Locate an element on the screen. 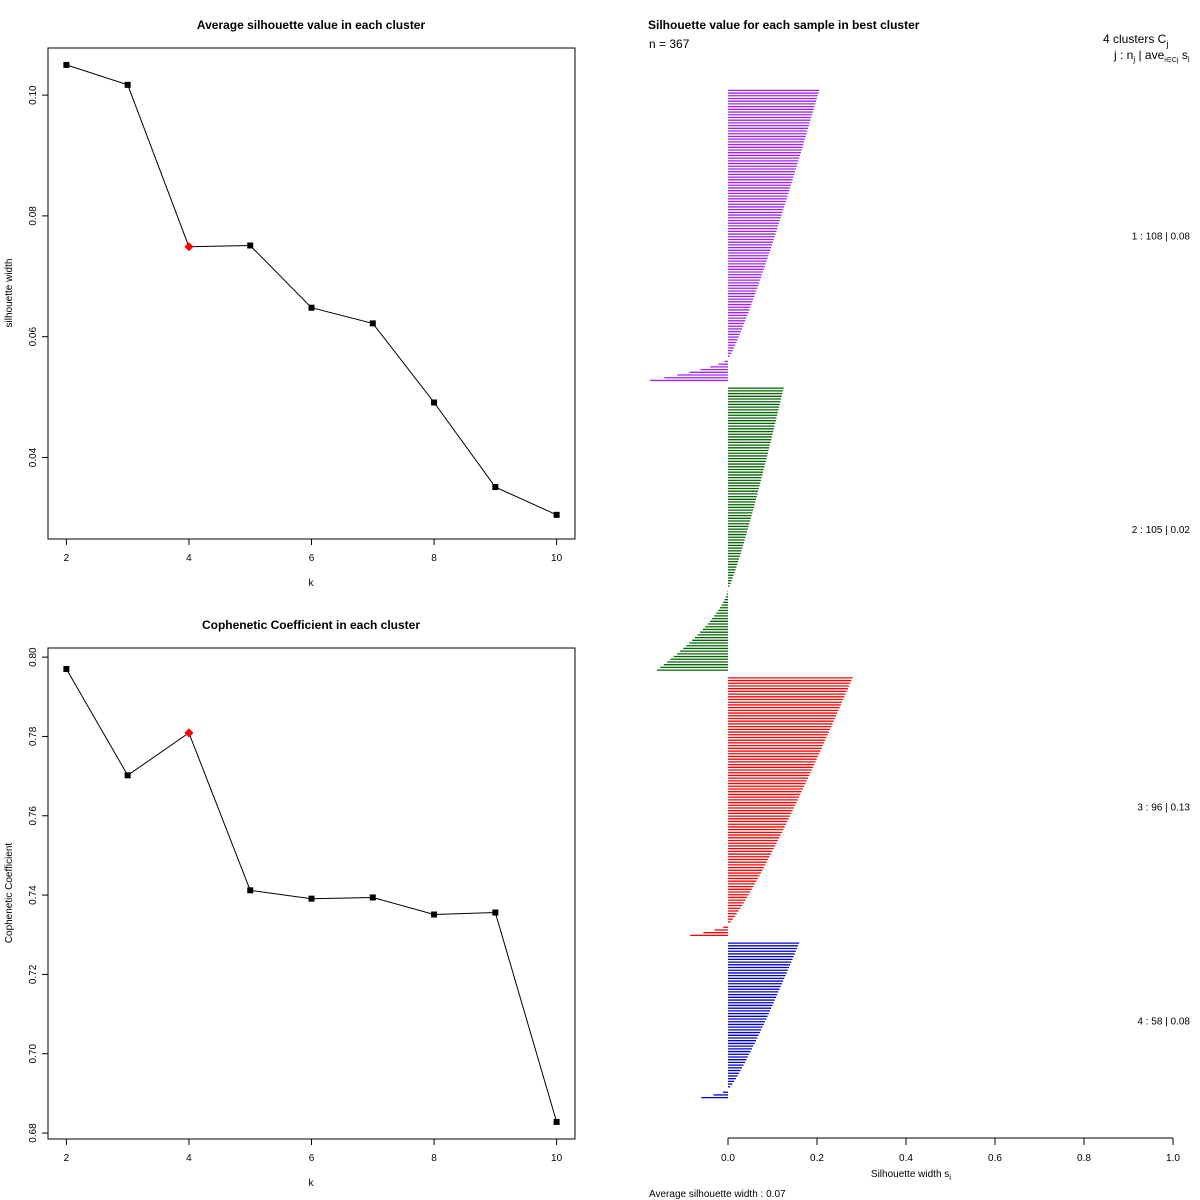 This screenshot has width=1200, height=1200. cophenetic-xlabel: k is located at coordinates (312, 1183).